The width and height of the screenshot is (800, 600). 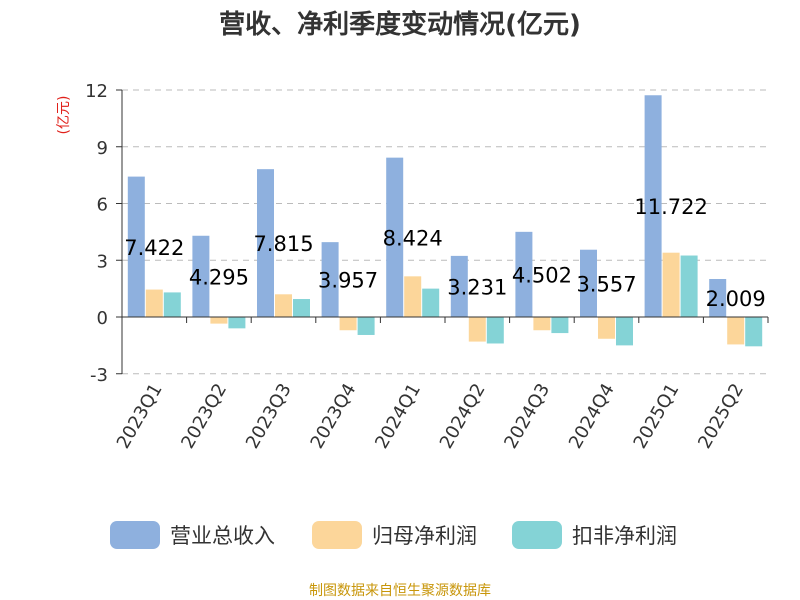 What do you see at coordinates (527, 416) in the screenshot?
I see `x-tick-label: 2024Q3` at bounding box center [527, 416].